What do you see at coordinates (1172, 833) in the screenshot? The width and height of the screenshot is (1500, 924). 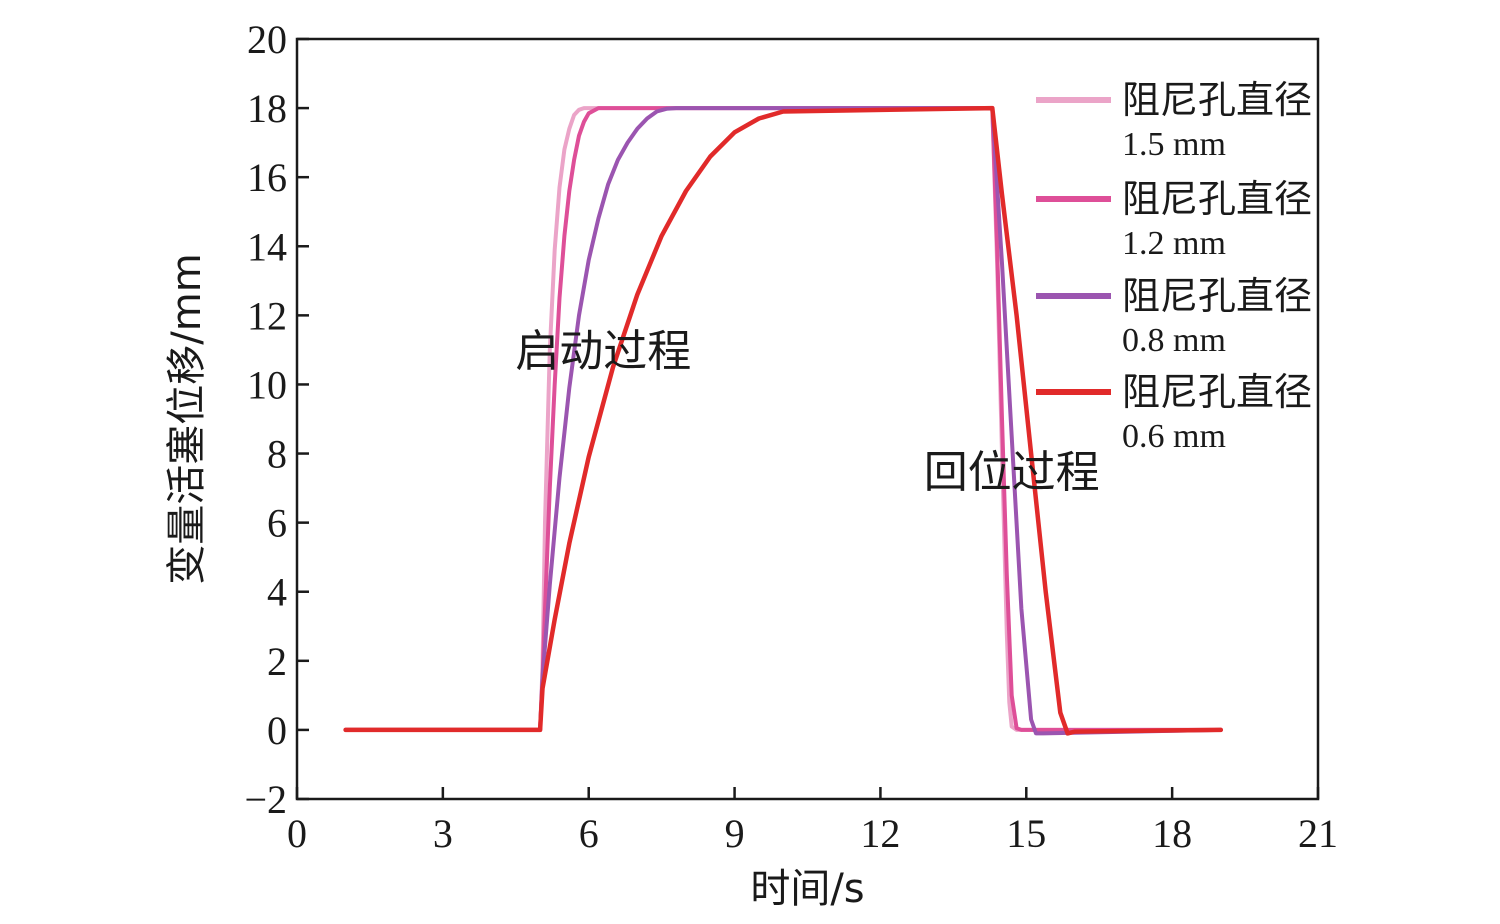 I see `x-tick-label: 18` at bounding box center [1172, 833].